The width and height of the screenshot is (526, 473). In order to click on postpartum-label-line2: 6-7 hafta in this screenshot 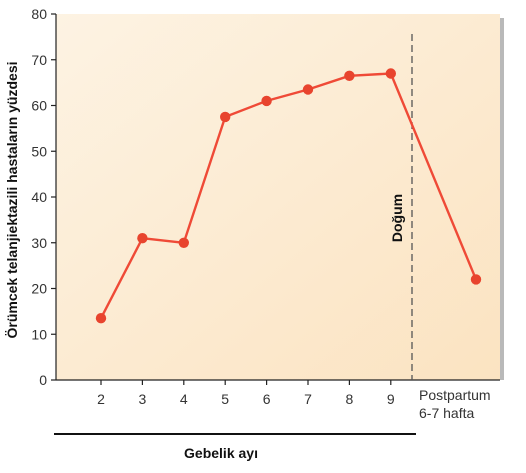, I will do `click(446, 413)`.